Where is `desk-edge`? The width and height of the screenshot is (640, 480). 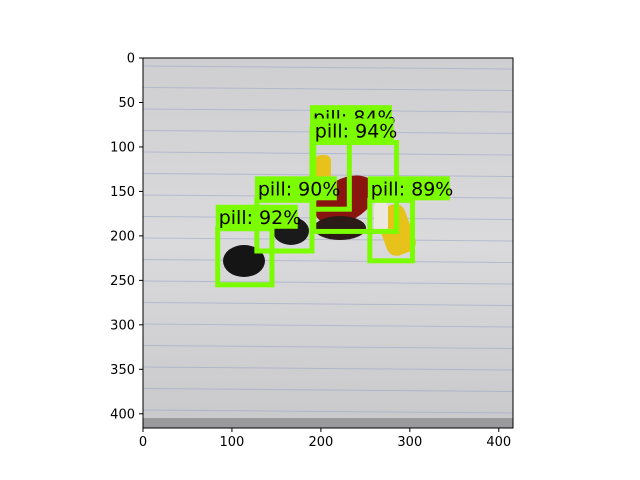
desk-edge is located at coordinates (328, 423).